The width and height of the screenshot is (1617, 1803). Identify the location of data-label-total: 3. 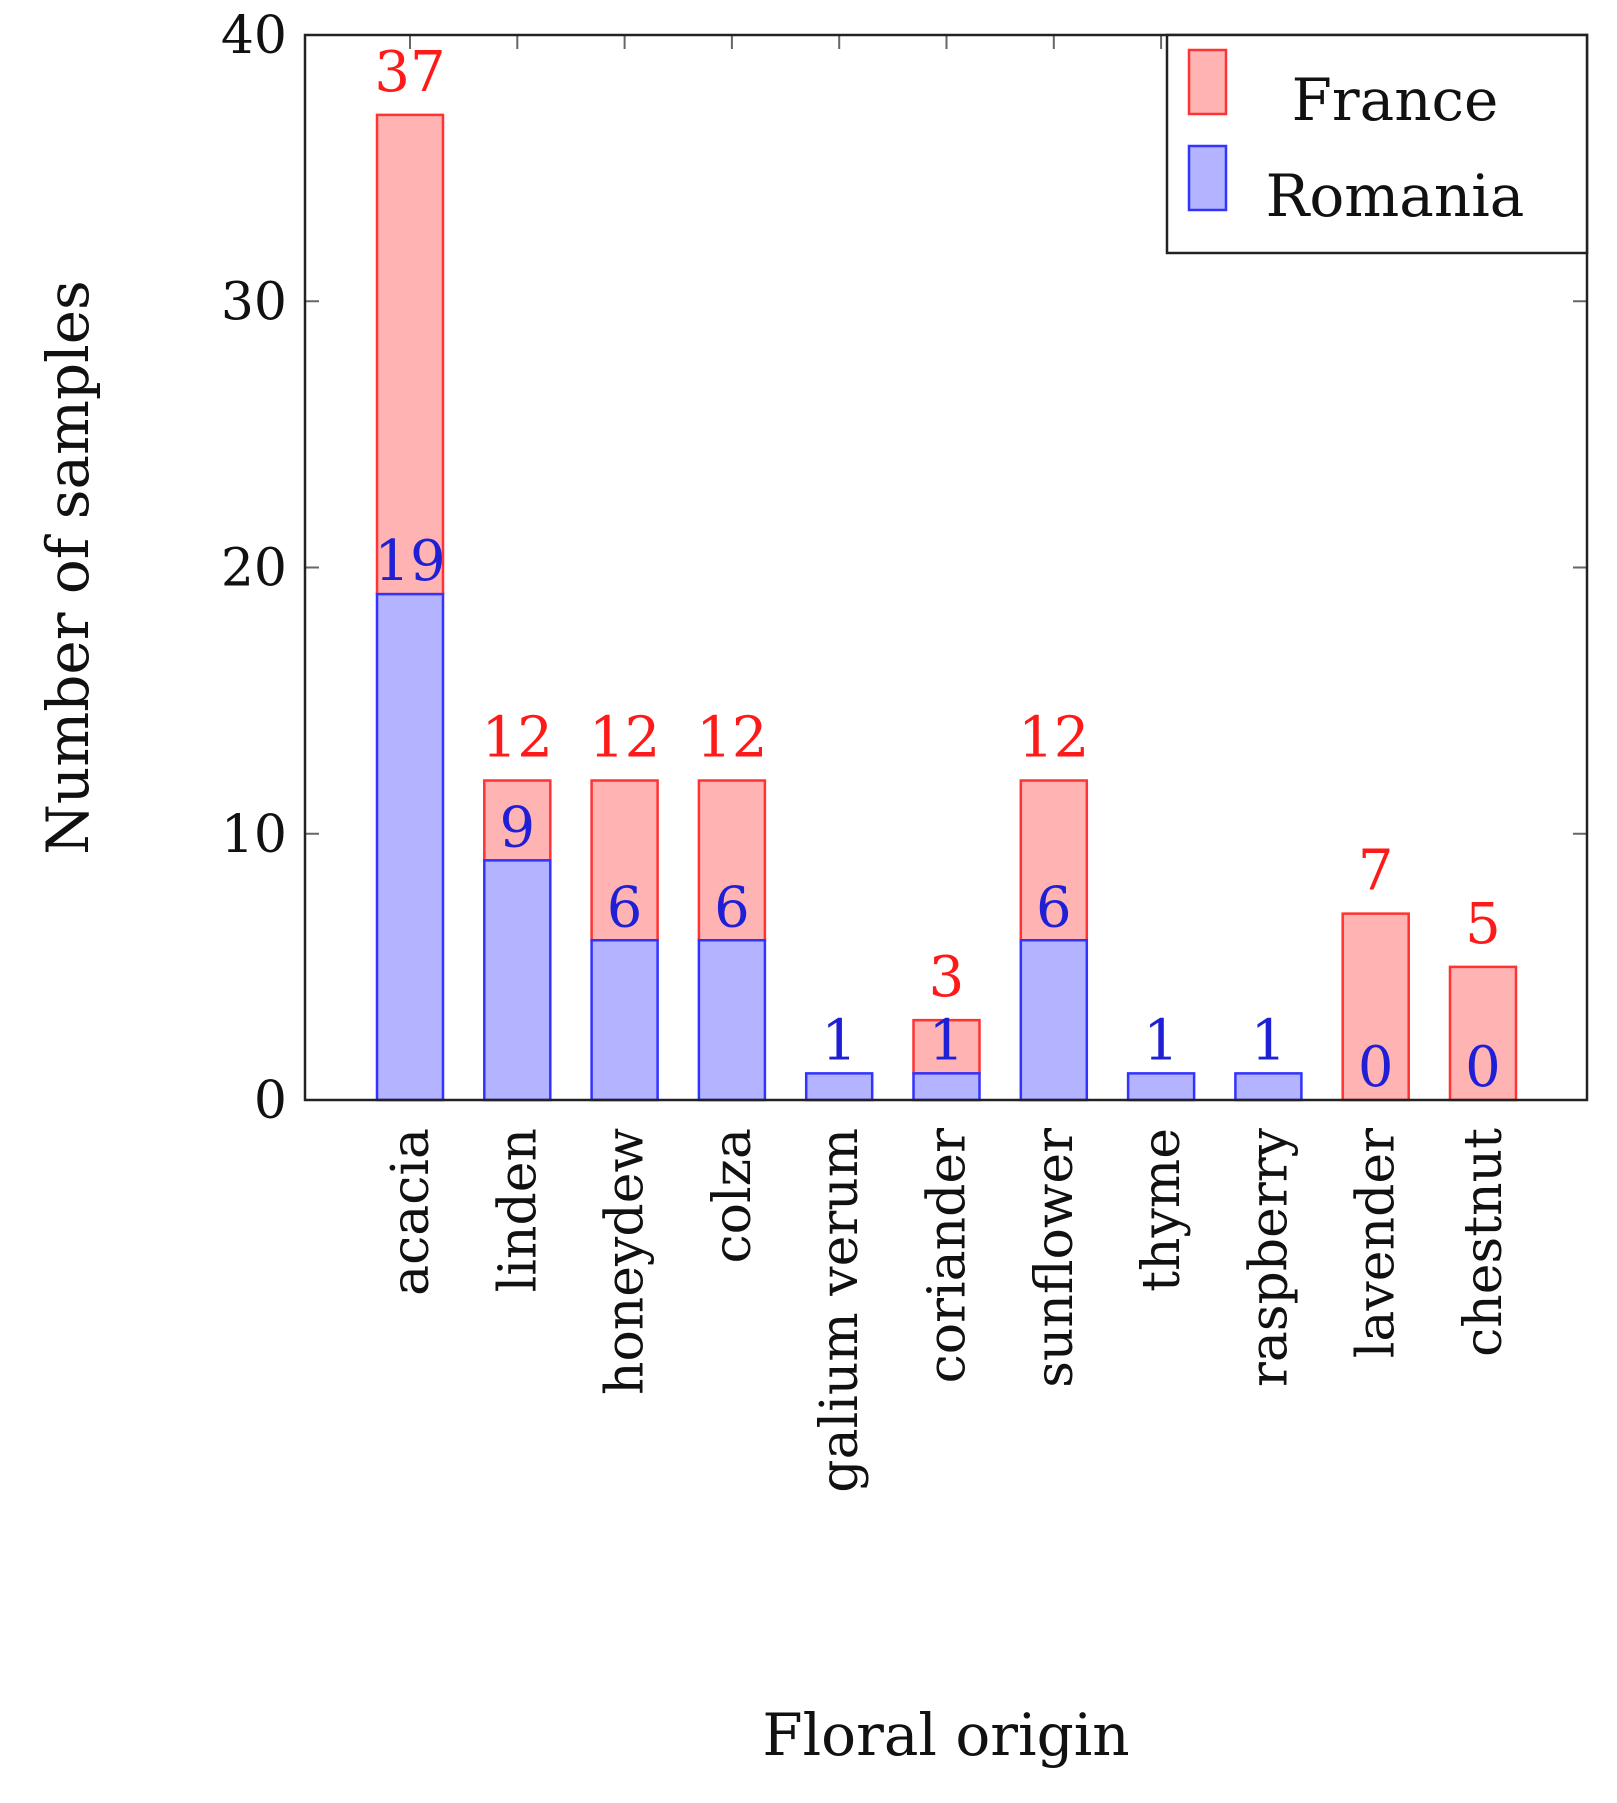
(947, 977).